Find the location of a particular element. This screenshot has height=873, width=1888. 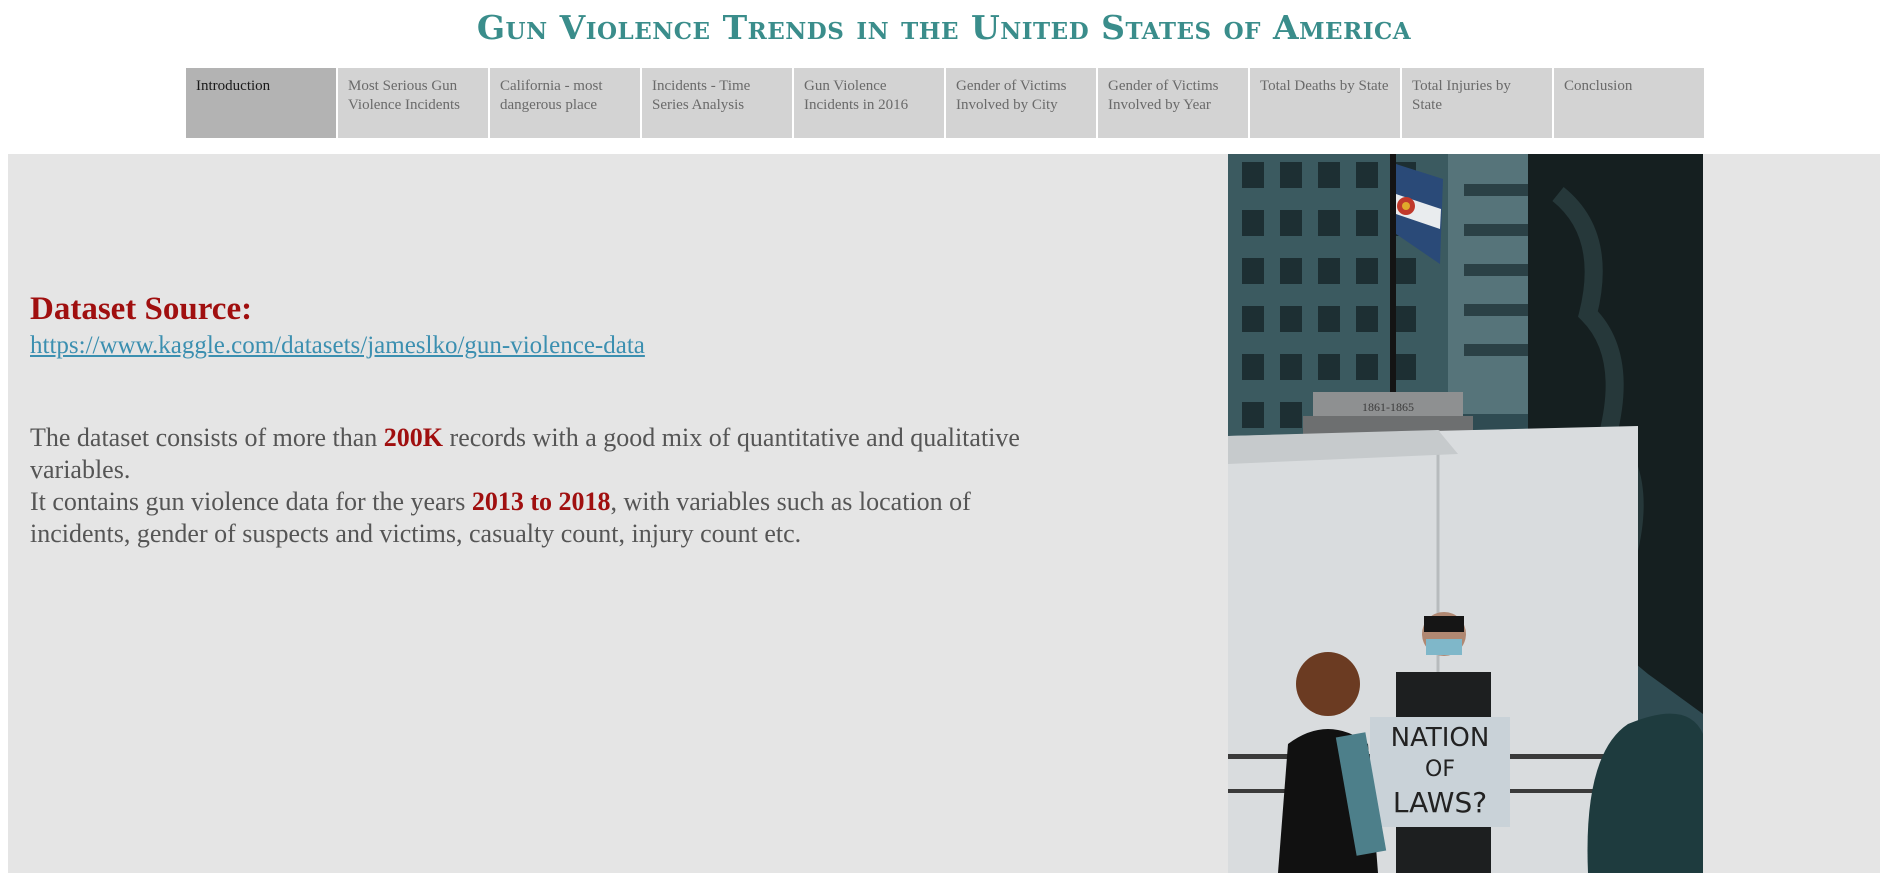

dataset-source-heading: Dataset Source: is located at coordinates (141, 309).